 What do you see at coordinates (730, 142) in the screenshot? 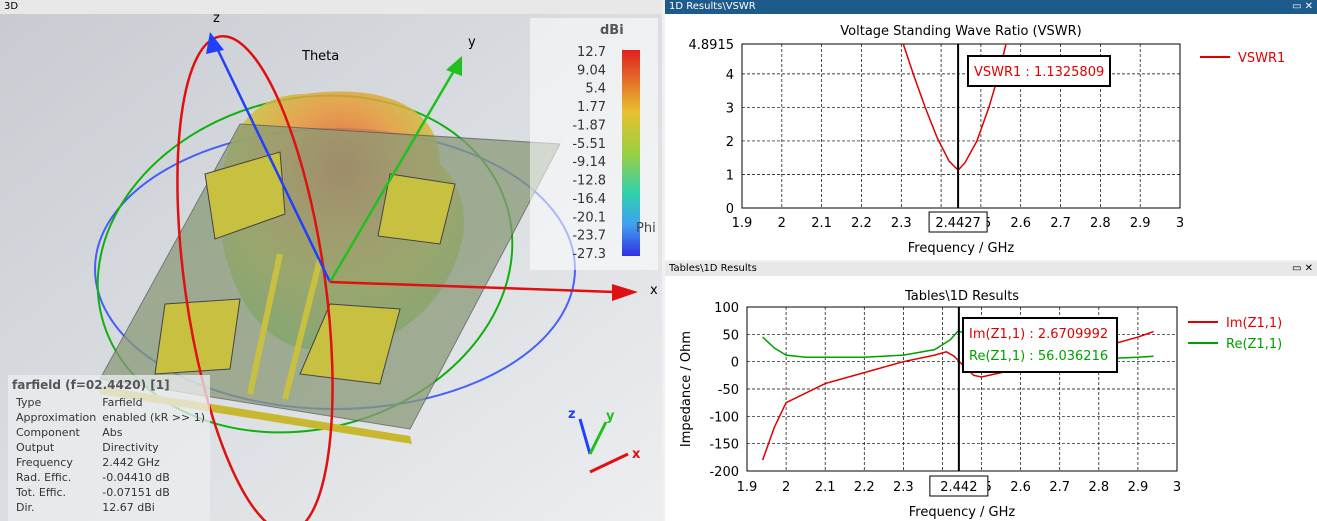
I see `y-tick-label: 2` at bounding box center [730, 142].